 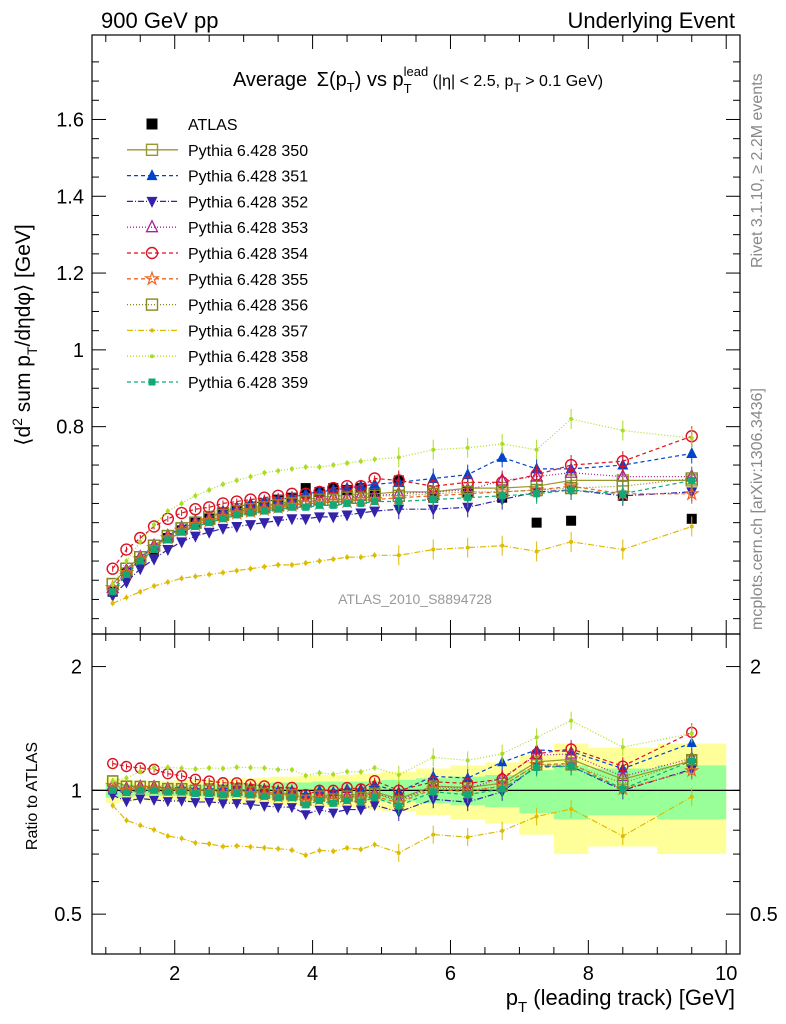 I want to click on main-ytick-label: 1.6, so click(x=70, y=120).